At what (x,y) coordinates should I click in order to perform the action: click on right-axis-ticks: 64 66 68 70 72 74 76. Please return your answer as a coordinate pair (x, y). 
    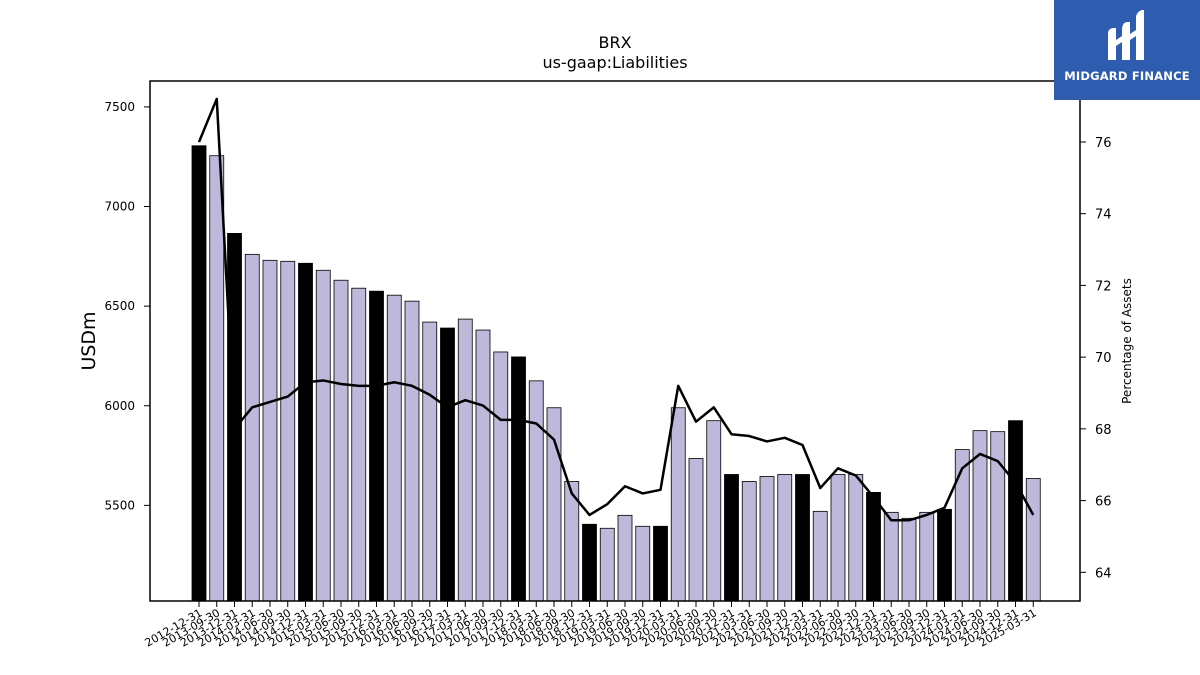
    Looking at the image, I should click on (1096, 358).